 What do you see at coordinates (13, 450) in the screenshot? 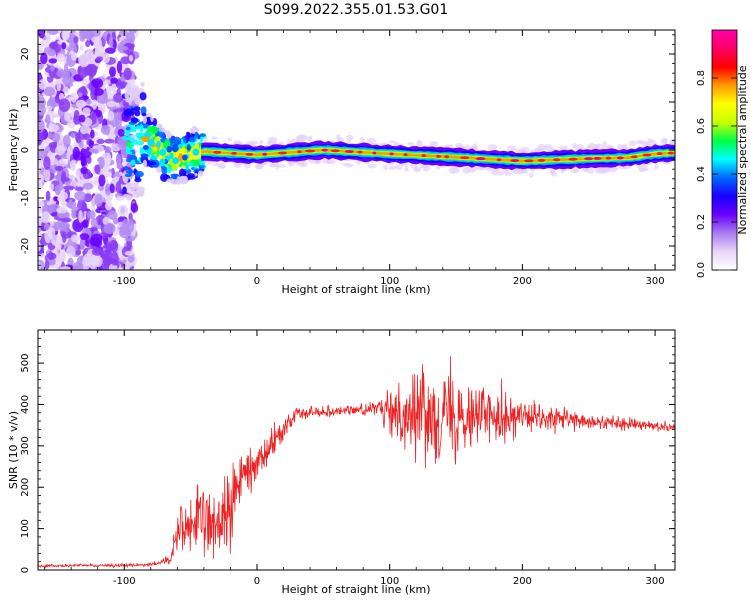
I see `snr-y-label: SNR (10 * v/v)` at bounding box center [13, 450].